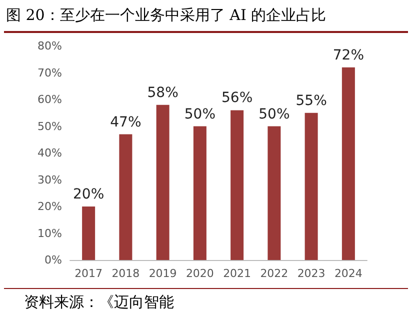 The width and height of the screenshot is (415, 323). Describe the element at coordinates (88, 273) in the screenshot. I see `x-tick-label: 2017` at that location.